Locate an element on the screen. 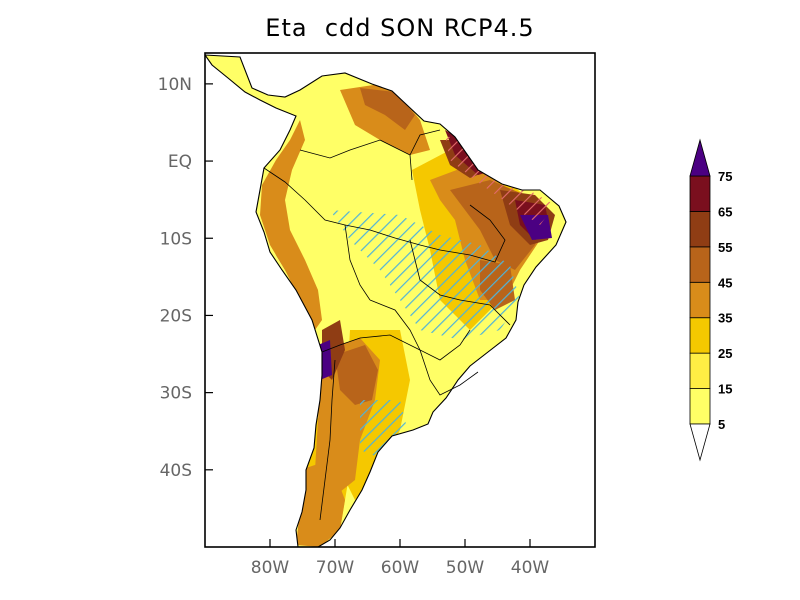  border-chile-argentina is located at coordinates (327, 440).